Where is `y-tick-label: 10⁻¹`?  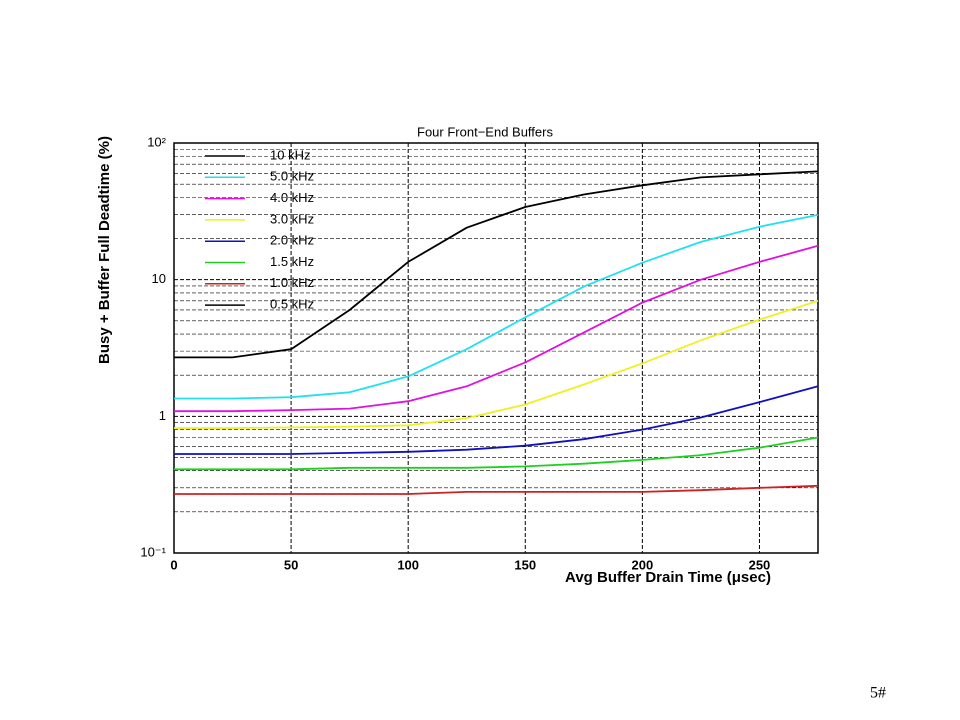
y-tick-label: 10⁻¹ is located at coordinates (153, 551).